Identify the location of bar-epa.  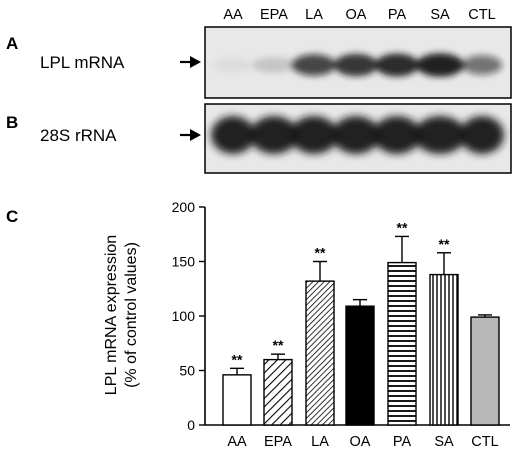
(278, 392).